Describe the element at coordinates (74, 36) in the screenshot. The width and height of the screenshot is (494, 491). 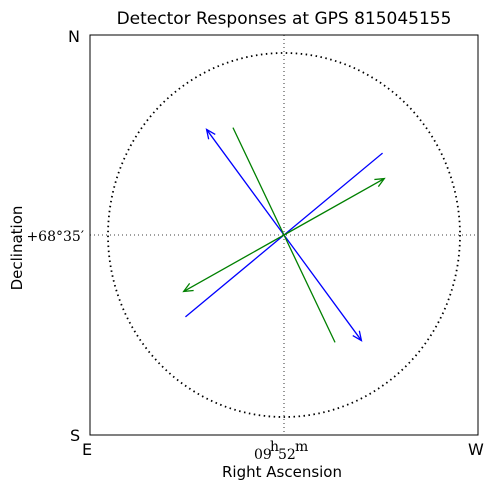
I see `corner-label-north: N` at that location.